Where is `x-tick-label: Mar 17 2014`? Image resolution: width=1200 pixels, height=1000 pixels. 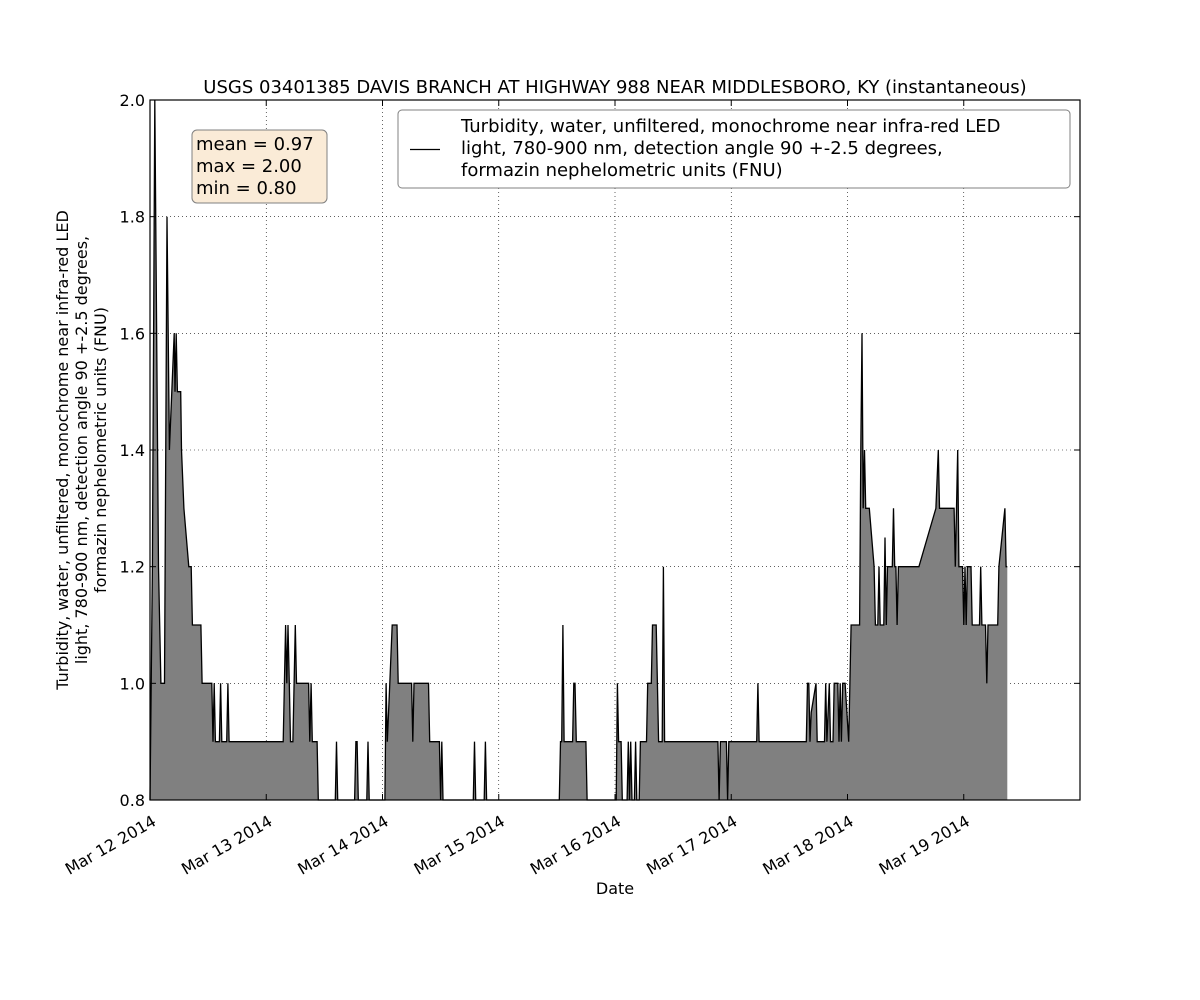
x-tick-label: Mar 17 2014 is located at coordinates (691, 844).